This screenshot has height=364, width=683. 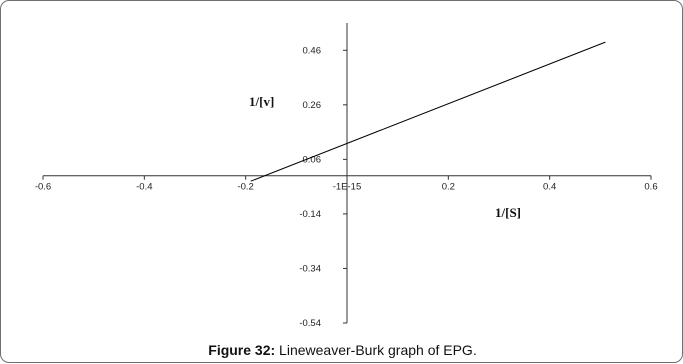 I want to click on y-axis-title: 1/[v], so click(x=261, y=101).